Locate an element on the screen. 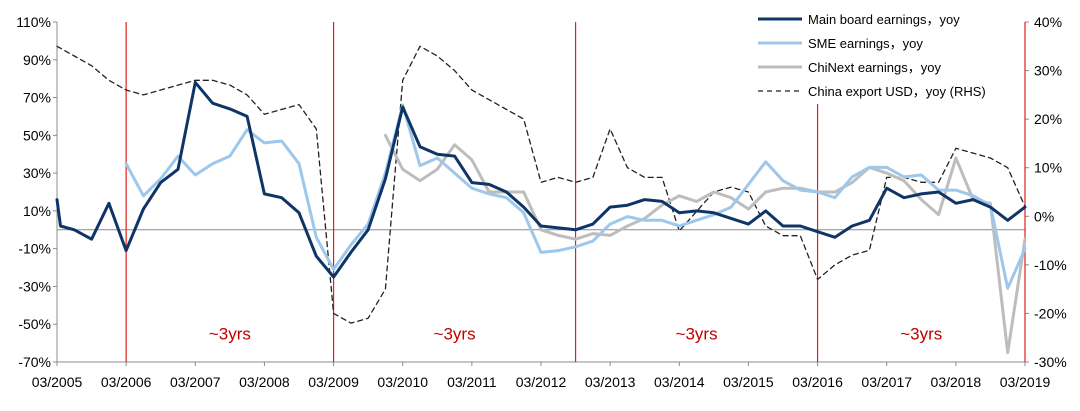 Image resolution: width=1080 pixels, height=411 pixels. left-tick-label: -70% is located at coordinates (34, 362).